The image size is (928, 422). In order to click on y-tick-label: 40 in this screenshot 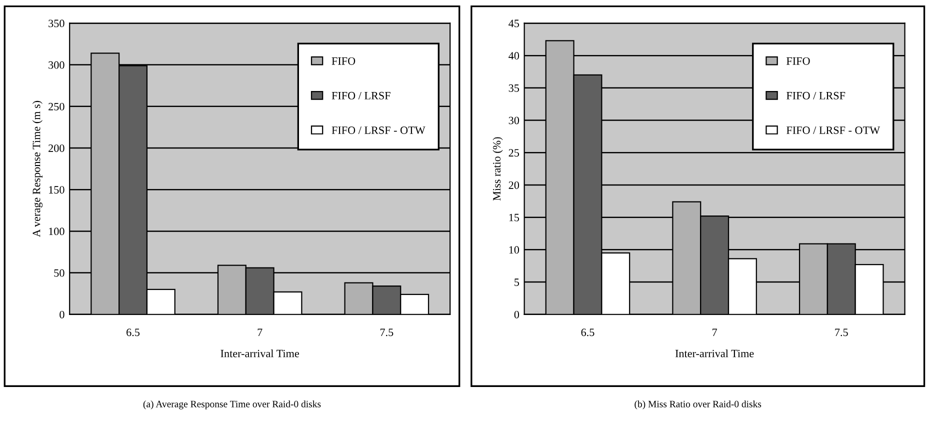, I will do `click(514, 56)`.